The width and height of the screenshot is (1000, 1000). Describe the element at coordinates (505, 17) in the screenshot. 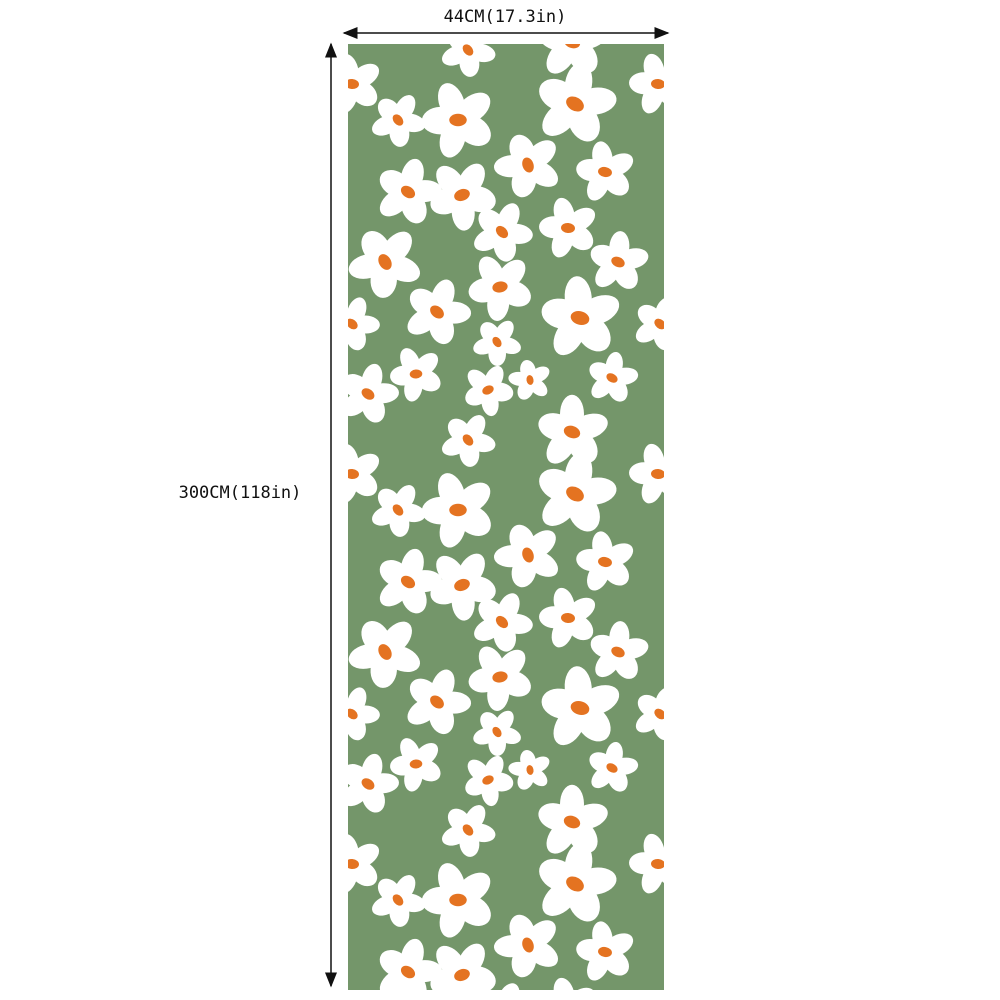

I see `width-label: 44CM(17.3in)` at that location.